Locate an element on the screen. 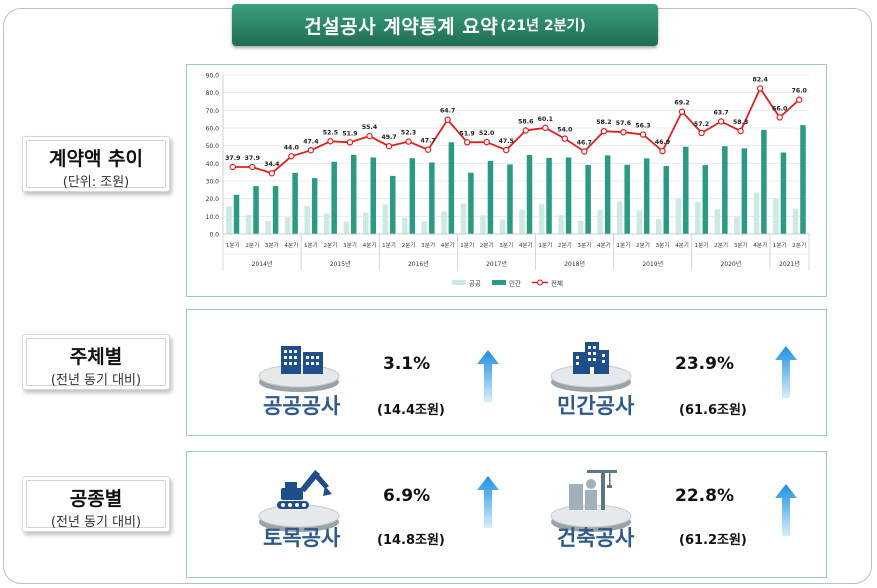 The image size is (877, 588). total-data-label: 58.6 is located at coordinates (525, 121).